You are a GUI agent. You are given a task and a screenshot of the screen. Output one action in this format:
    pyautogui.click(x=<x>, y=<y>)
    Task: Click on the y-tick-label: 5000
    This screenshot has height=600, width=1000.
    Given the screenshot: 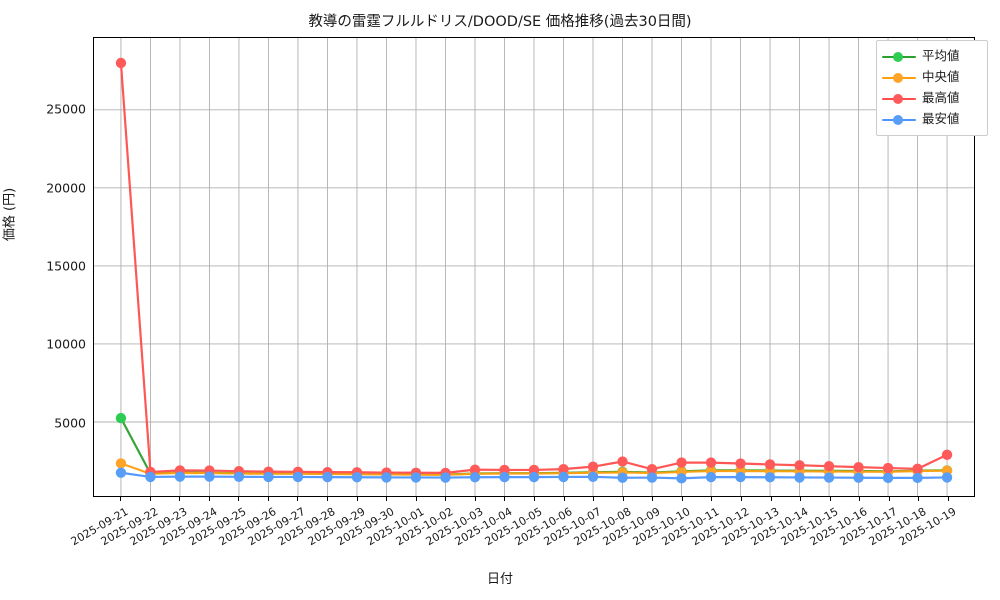 What is the action you would take?
    pyautogui.click(x=70, y=423)
    